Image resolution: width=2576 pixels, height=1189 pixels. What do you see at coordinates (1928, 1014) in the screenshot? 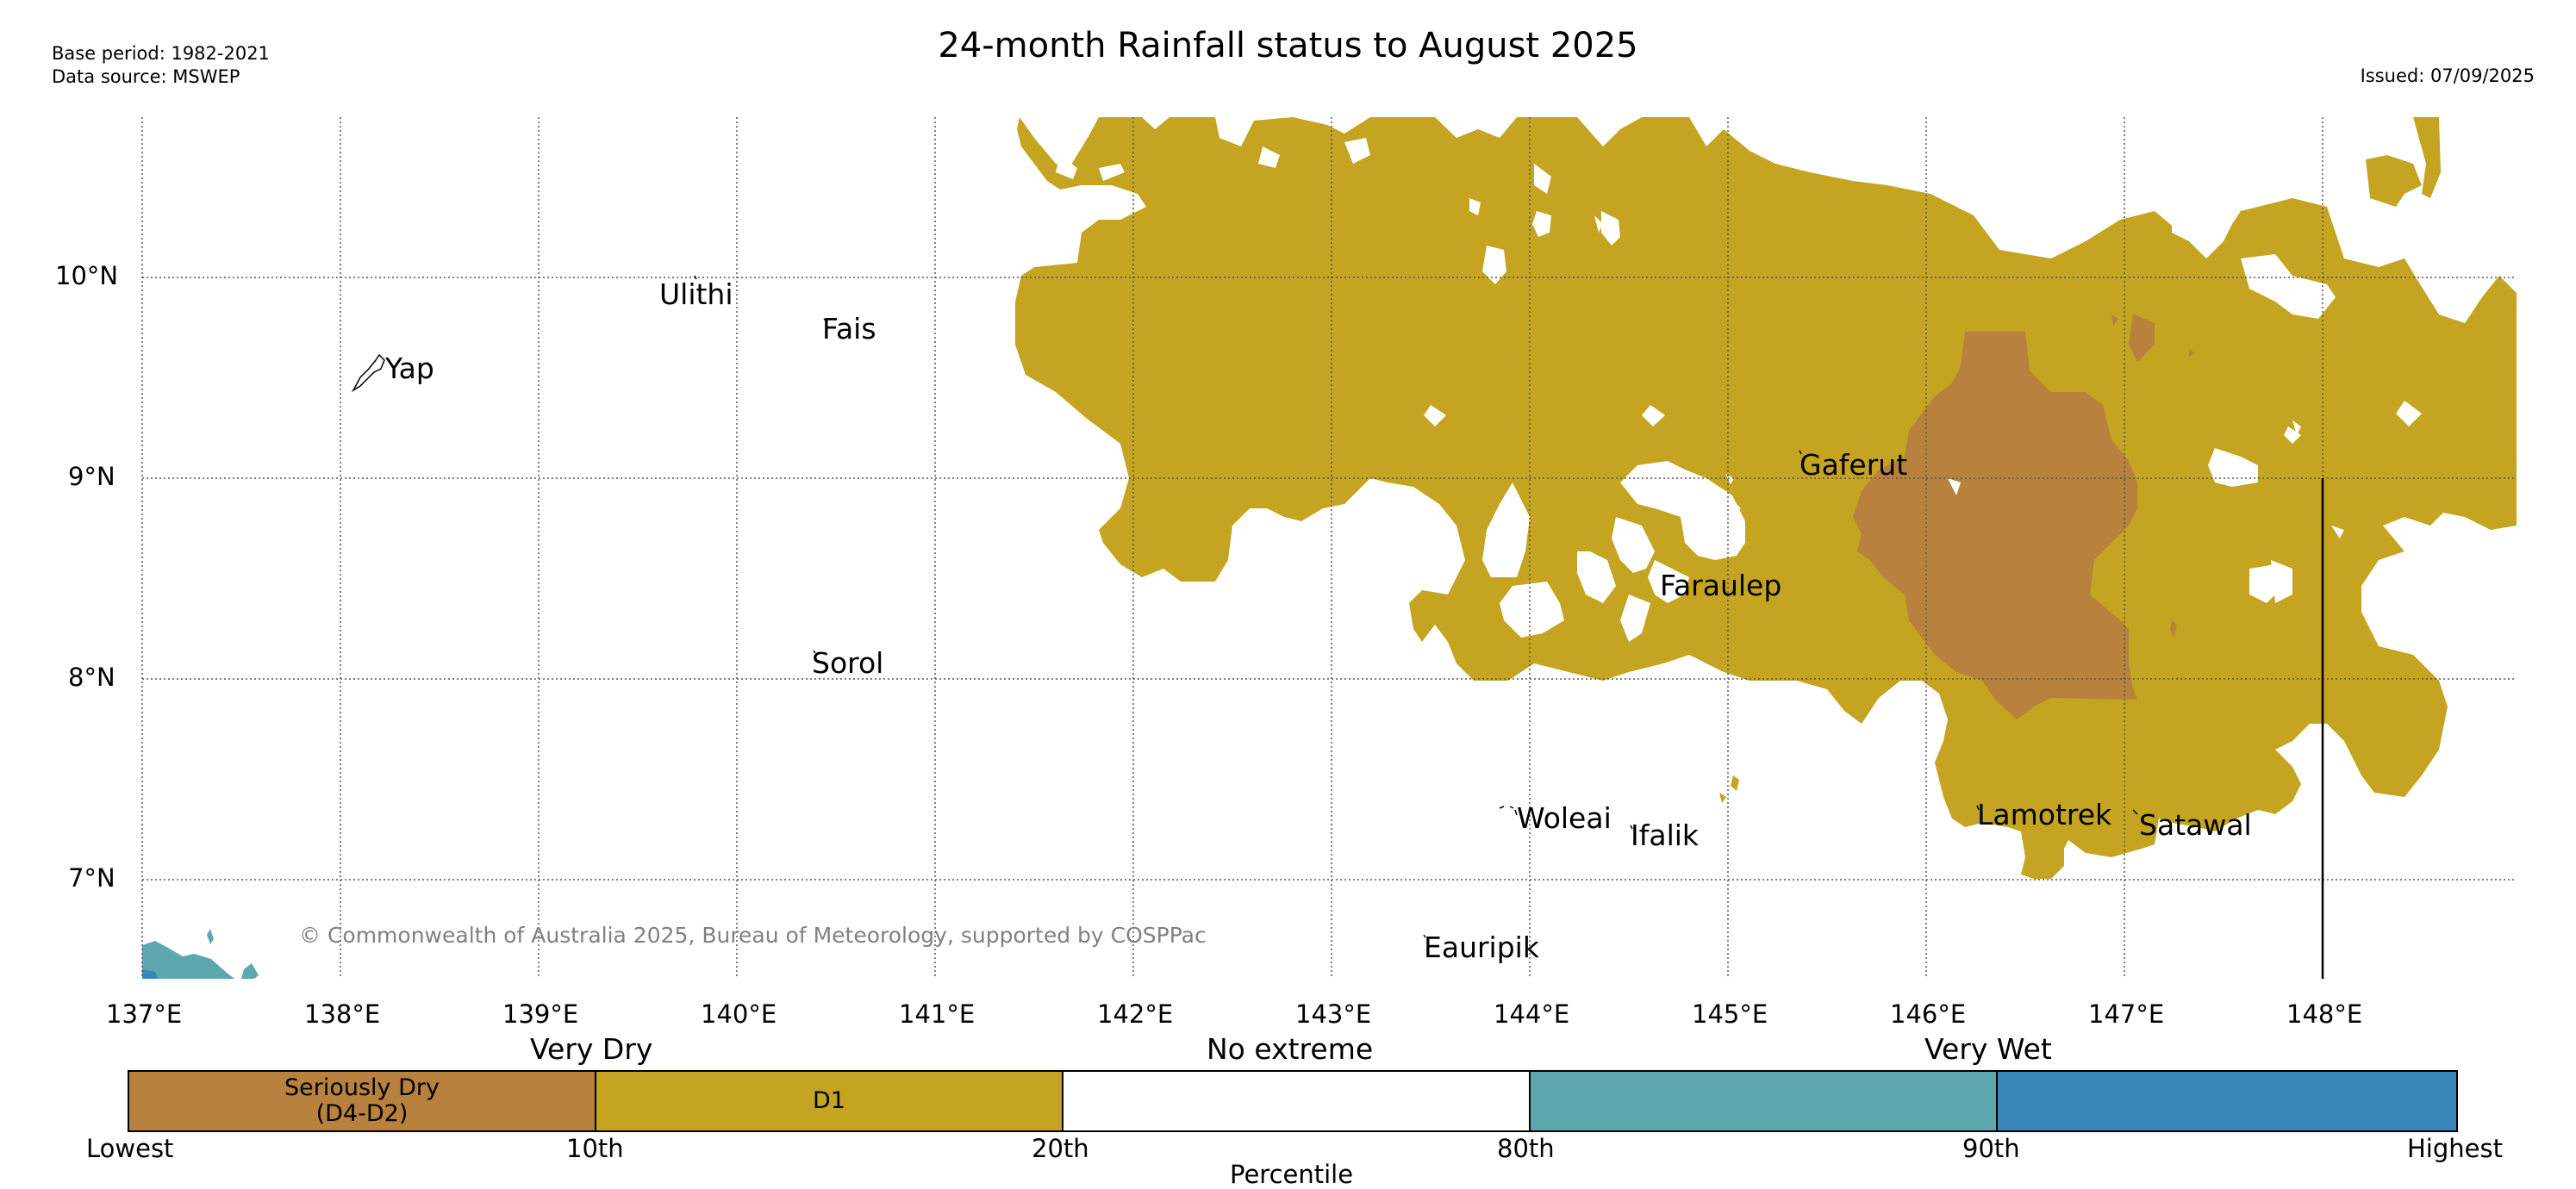
I see `lon-tick: 146°E` at bounding box center [1928, 1014].